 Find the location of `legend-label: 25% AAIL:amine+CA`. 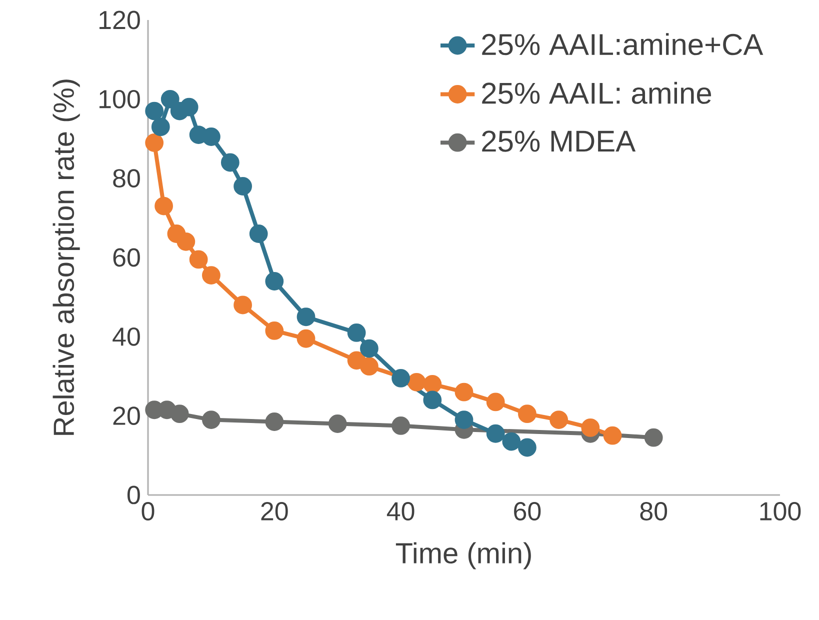

legend-label: 25% AAIL:amine+CA is located at coordinates (623, 44).